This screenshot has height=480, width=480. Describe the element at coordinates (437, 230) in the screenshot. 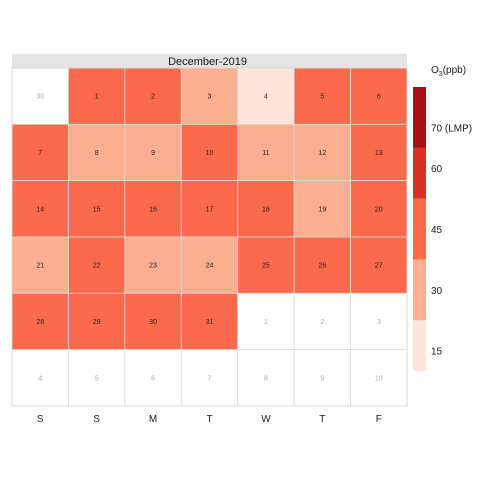

I see `legend-tick-label: 45` at that location.